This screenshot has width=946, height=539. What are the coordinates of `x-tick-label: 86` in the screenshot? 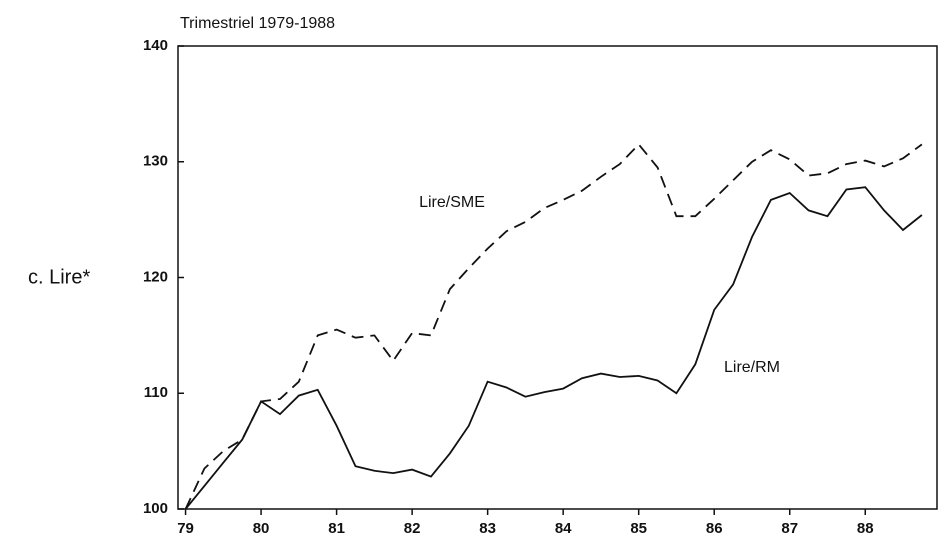 It's located at (714, 528).